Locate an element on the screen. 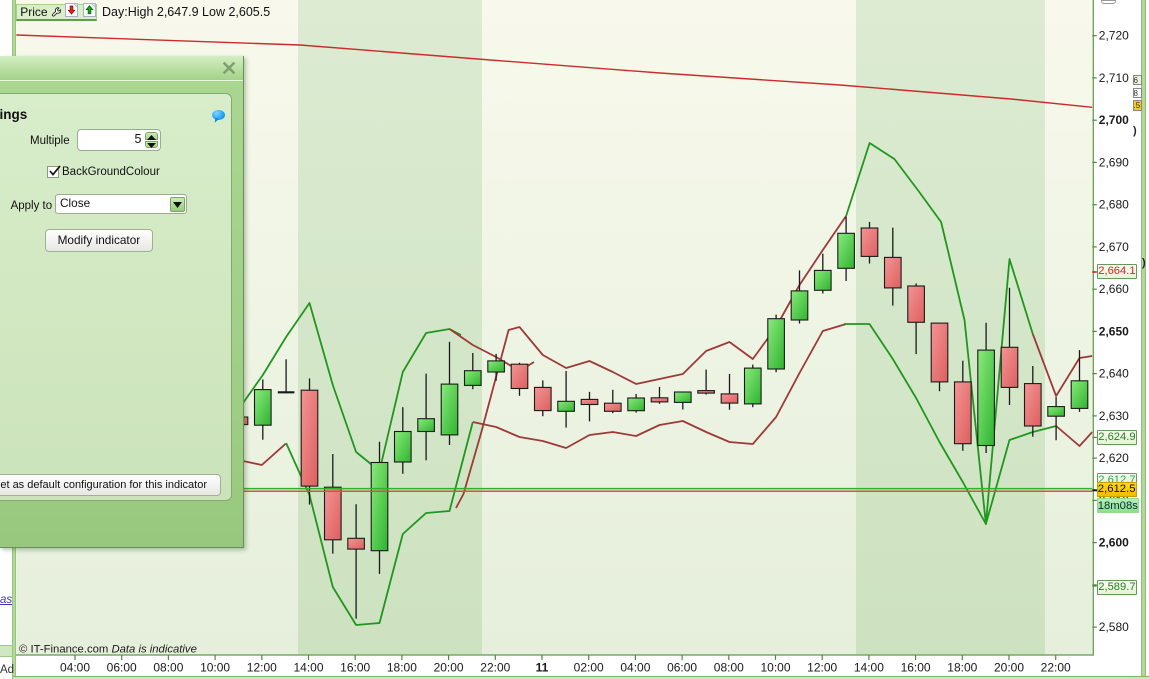 The image size is (1149, 679). svg-text:© IT-Finance.com Data is indic: © IT-Finance.com Data is indicative is located at coordinates (108, 649).